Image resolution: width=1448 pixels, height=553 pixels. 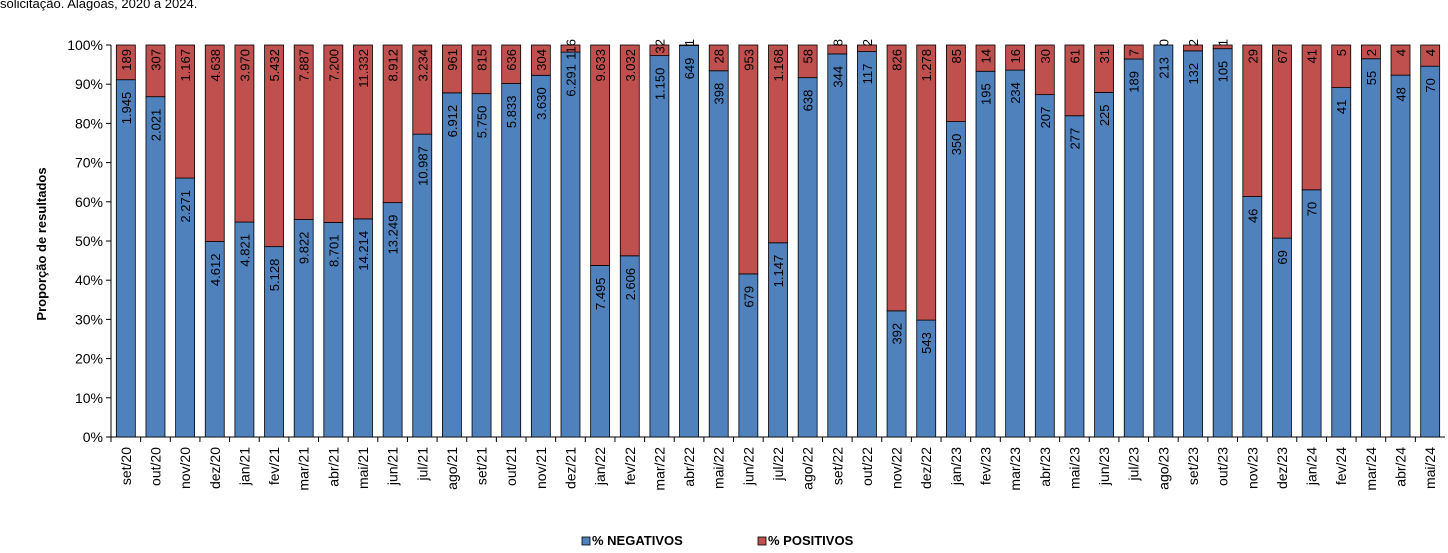 I want to click on data-label-negativos: 41, so click(x=1341, y=107).